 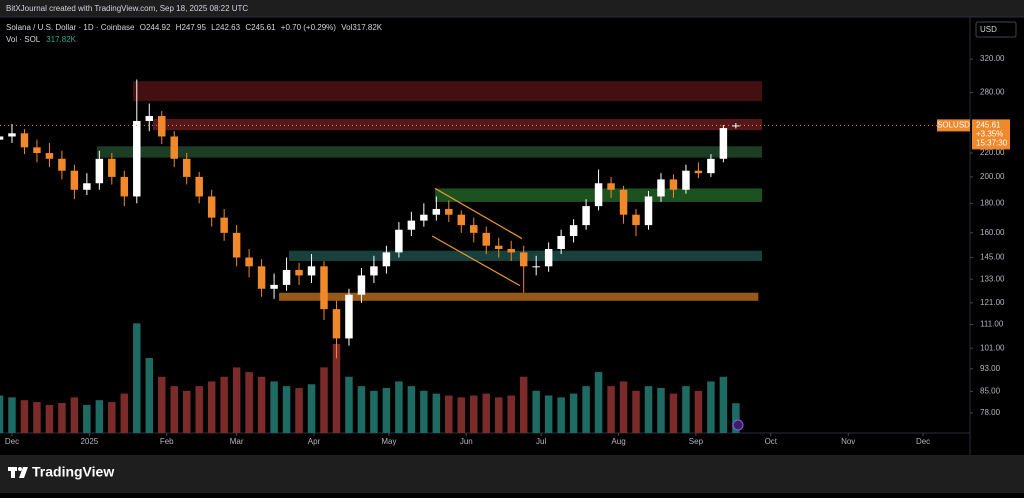 What do you see at coordinates (991, 134) in the screenshot?
I see `price-tag` at bounding box center [991, 134].